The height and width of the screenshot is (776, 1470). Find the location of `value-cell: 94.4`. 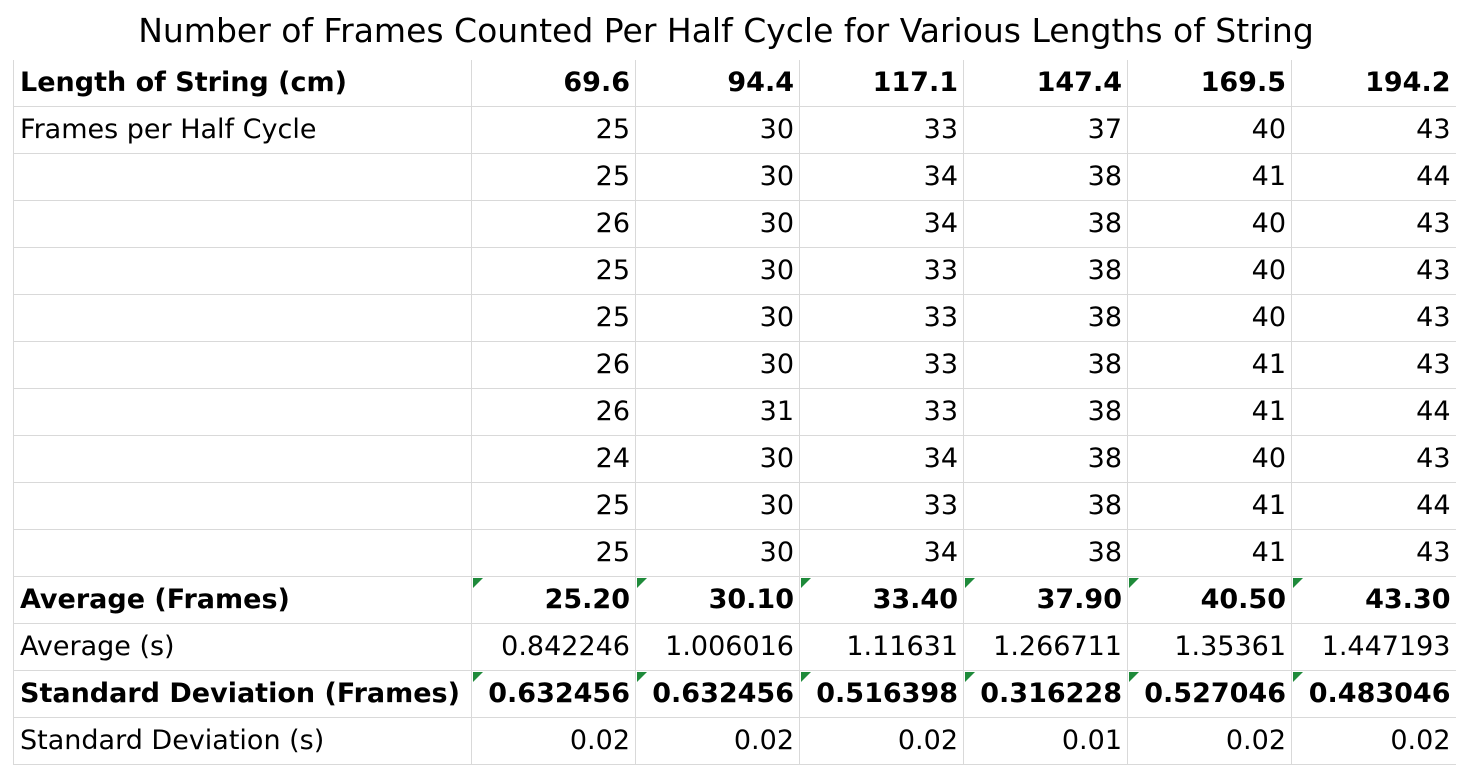

value-cell: 94.4 is located at coordinates (717, 83).